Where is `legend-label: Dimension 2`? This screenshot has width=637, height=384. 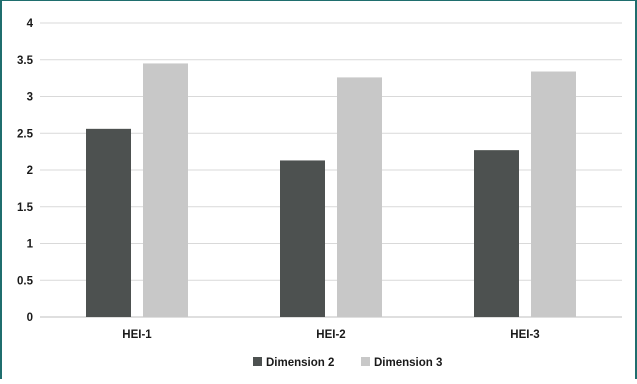
legend-label: Dimension 2 is located at coordinates (300, 363).